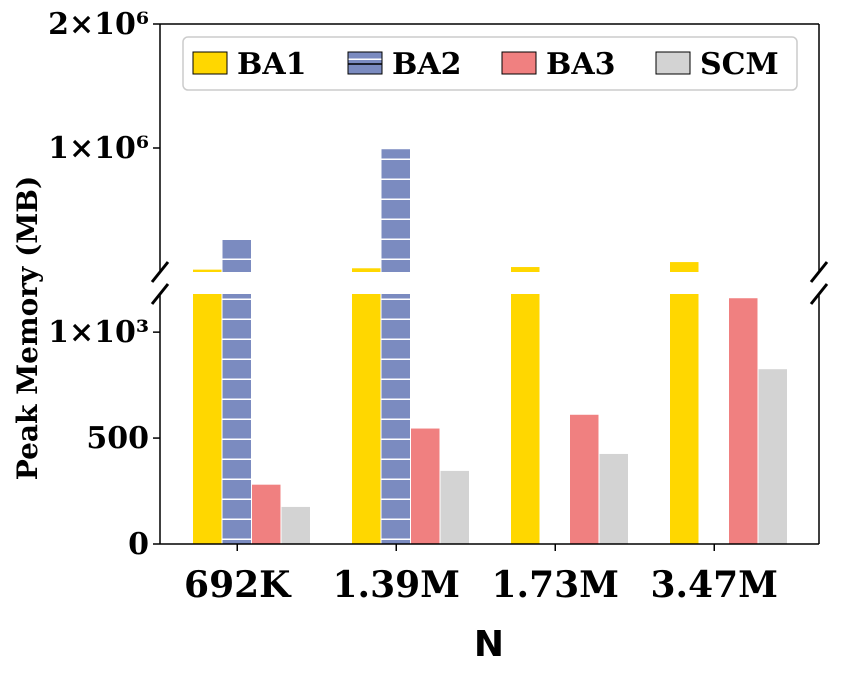  Describe the element at coordinates (272, 64) in the screenshot. I see `legend-label-ba1: BA1` at that location.